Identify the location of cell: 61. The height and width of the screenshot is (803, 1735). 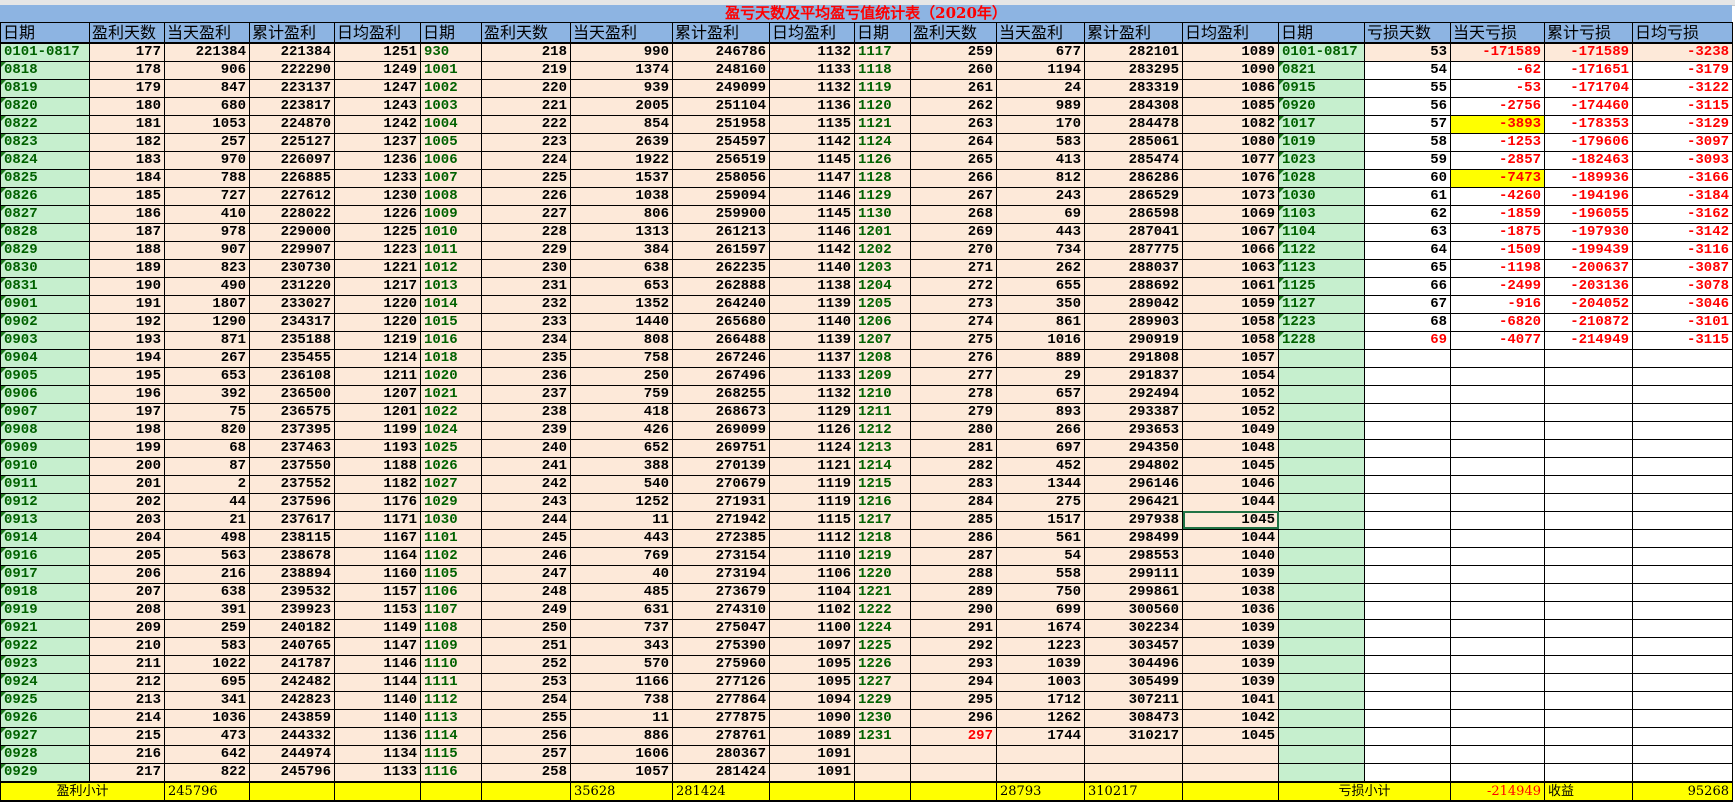
(1407, 196).